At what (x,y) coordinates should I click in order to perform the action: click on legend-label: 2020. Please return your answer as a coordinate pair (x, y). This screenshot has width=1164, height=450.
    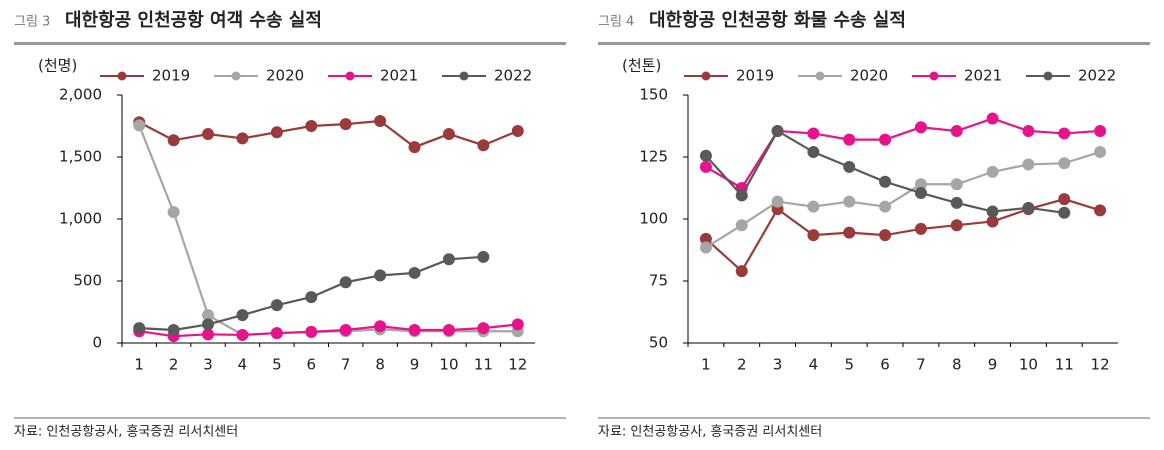
    Looking at the image, I should click on (869, 76).